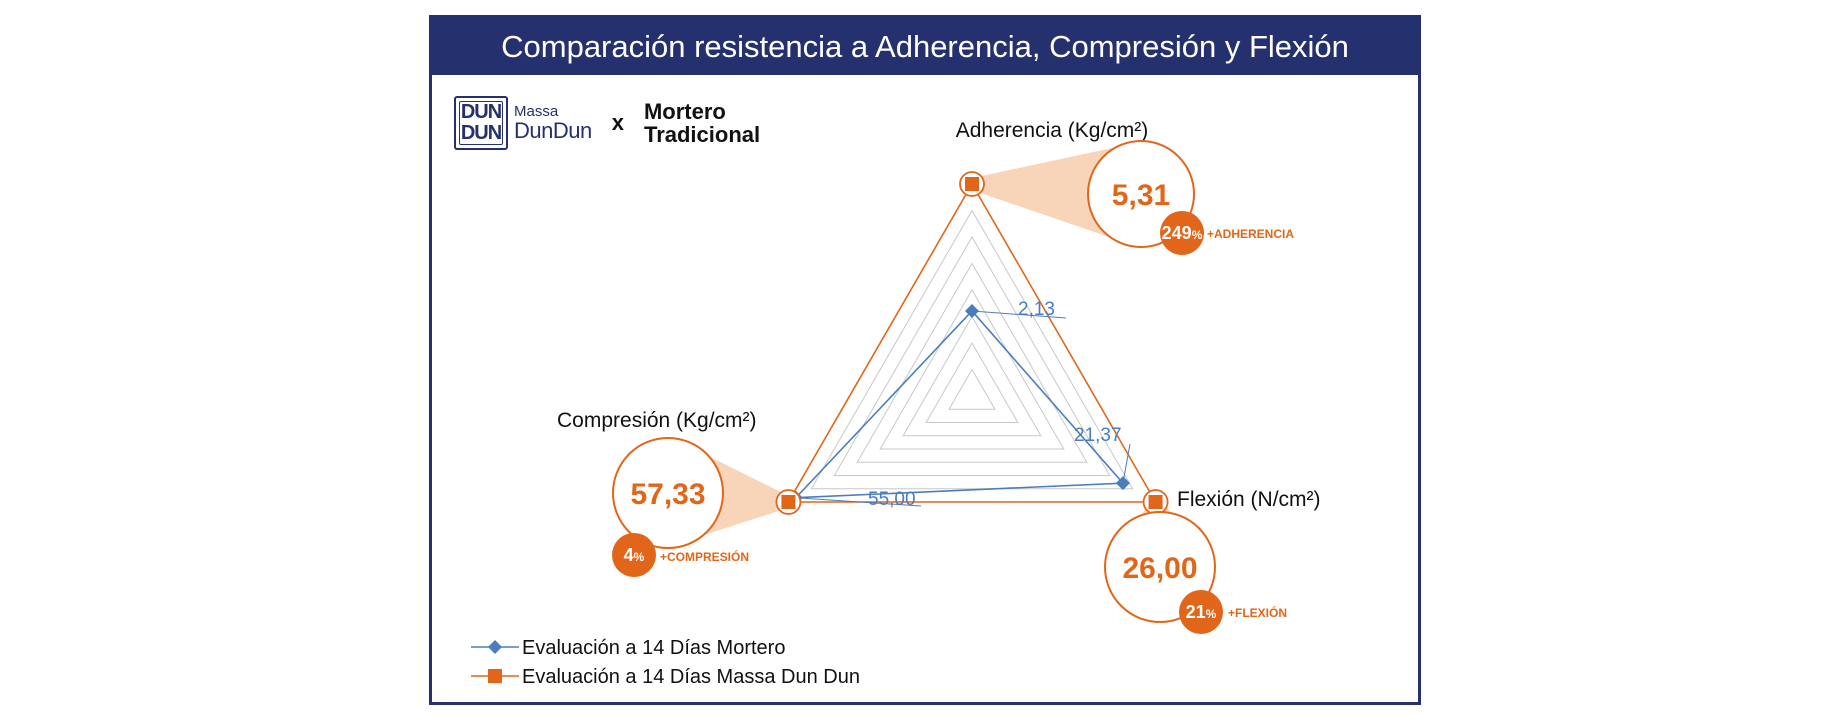 Image resolution: width=1847 pixels, height=716 pixels. Describe the element at coordinates (1257, 612) in the screenshot. I see `percent-badge-tag: +FLEXIÓN` at that location.